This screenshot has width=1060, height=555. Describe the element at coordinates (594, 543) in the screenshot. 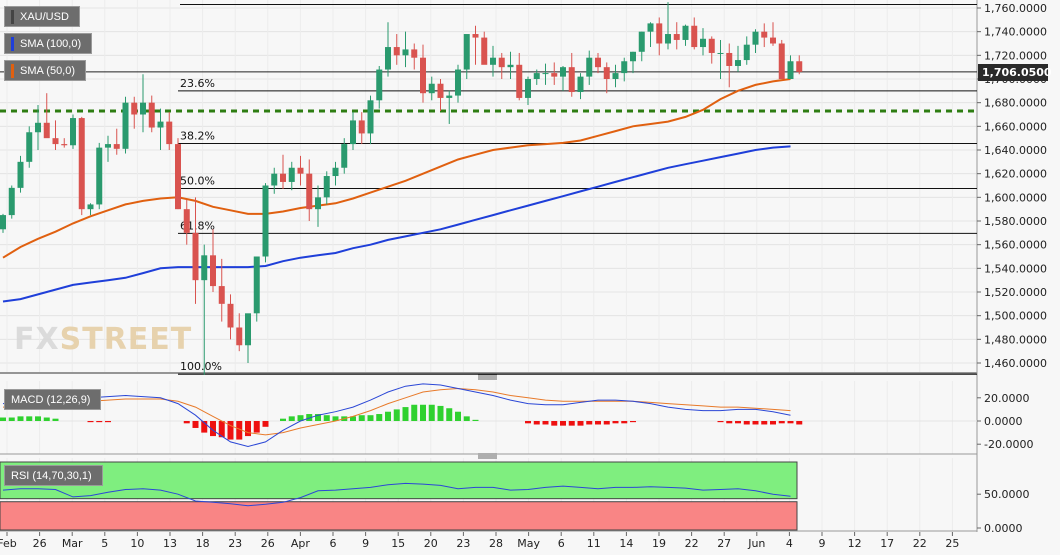

I see `x-tick-label: 11` at that location.